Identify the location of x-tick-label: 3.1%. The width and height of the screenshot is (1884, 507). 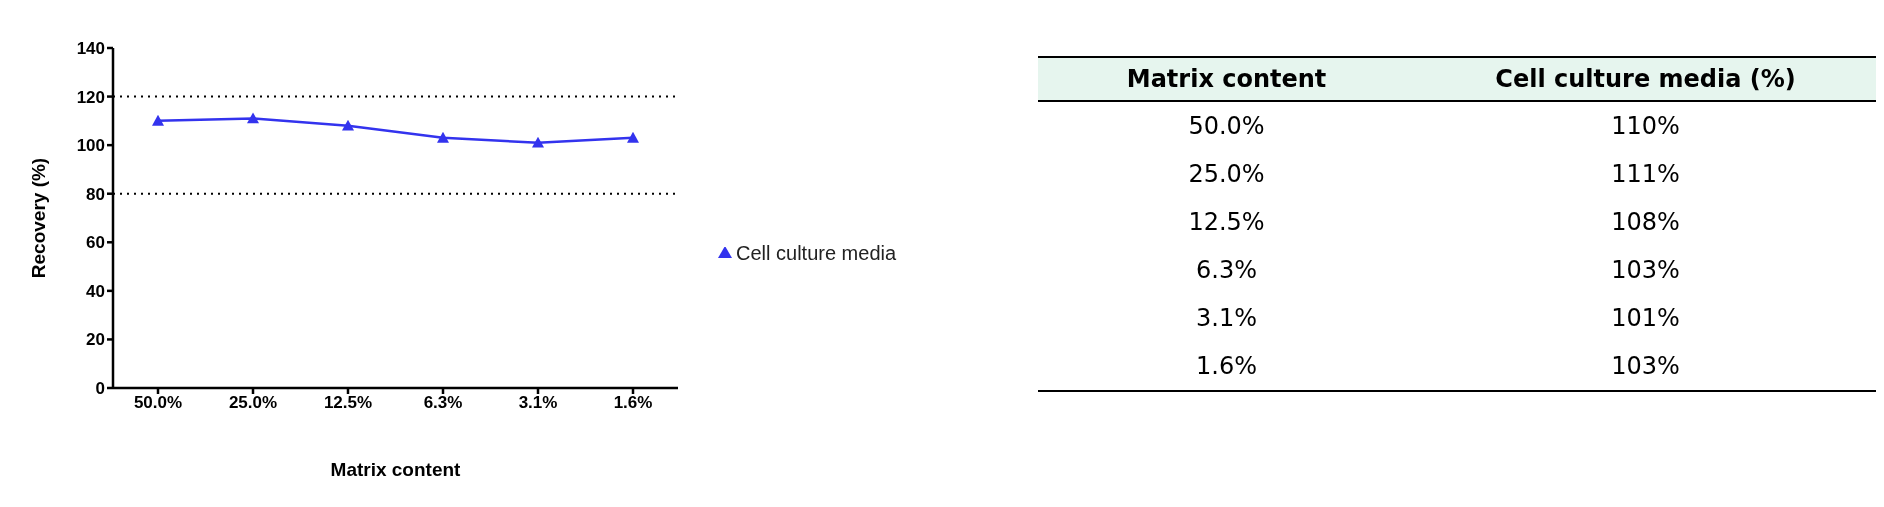
(538, 403).